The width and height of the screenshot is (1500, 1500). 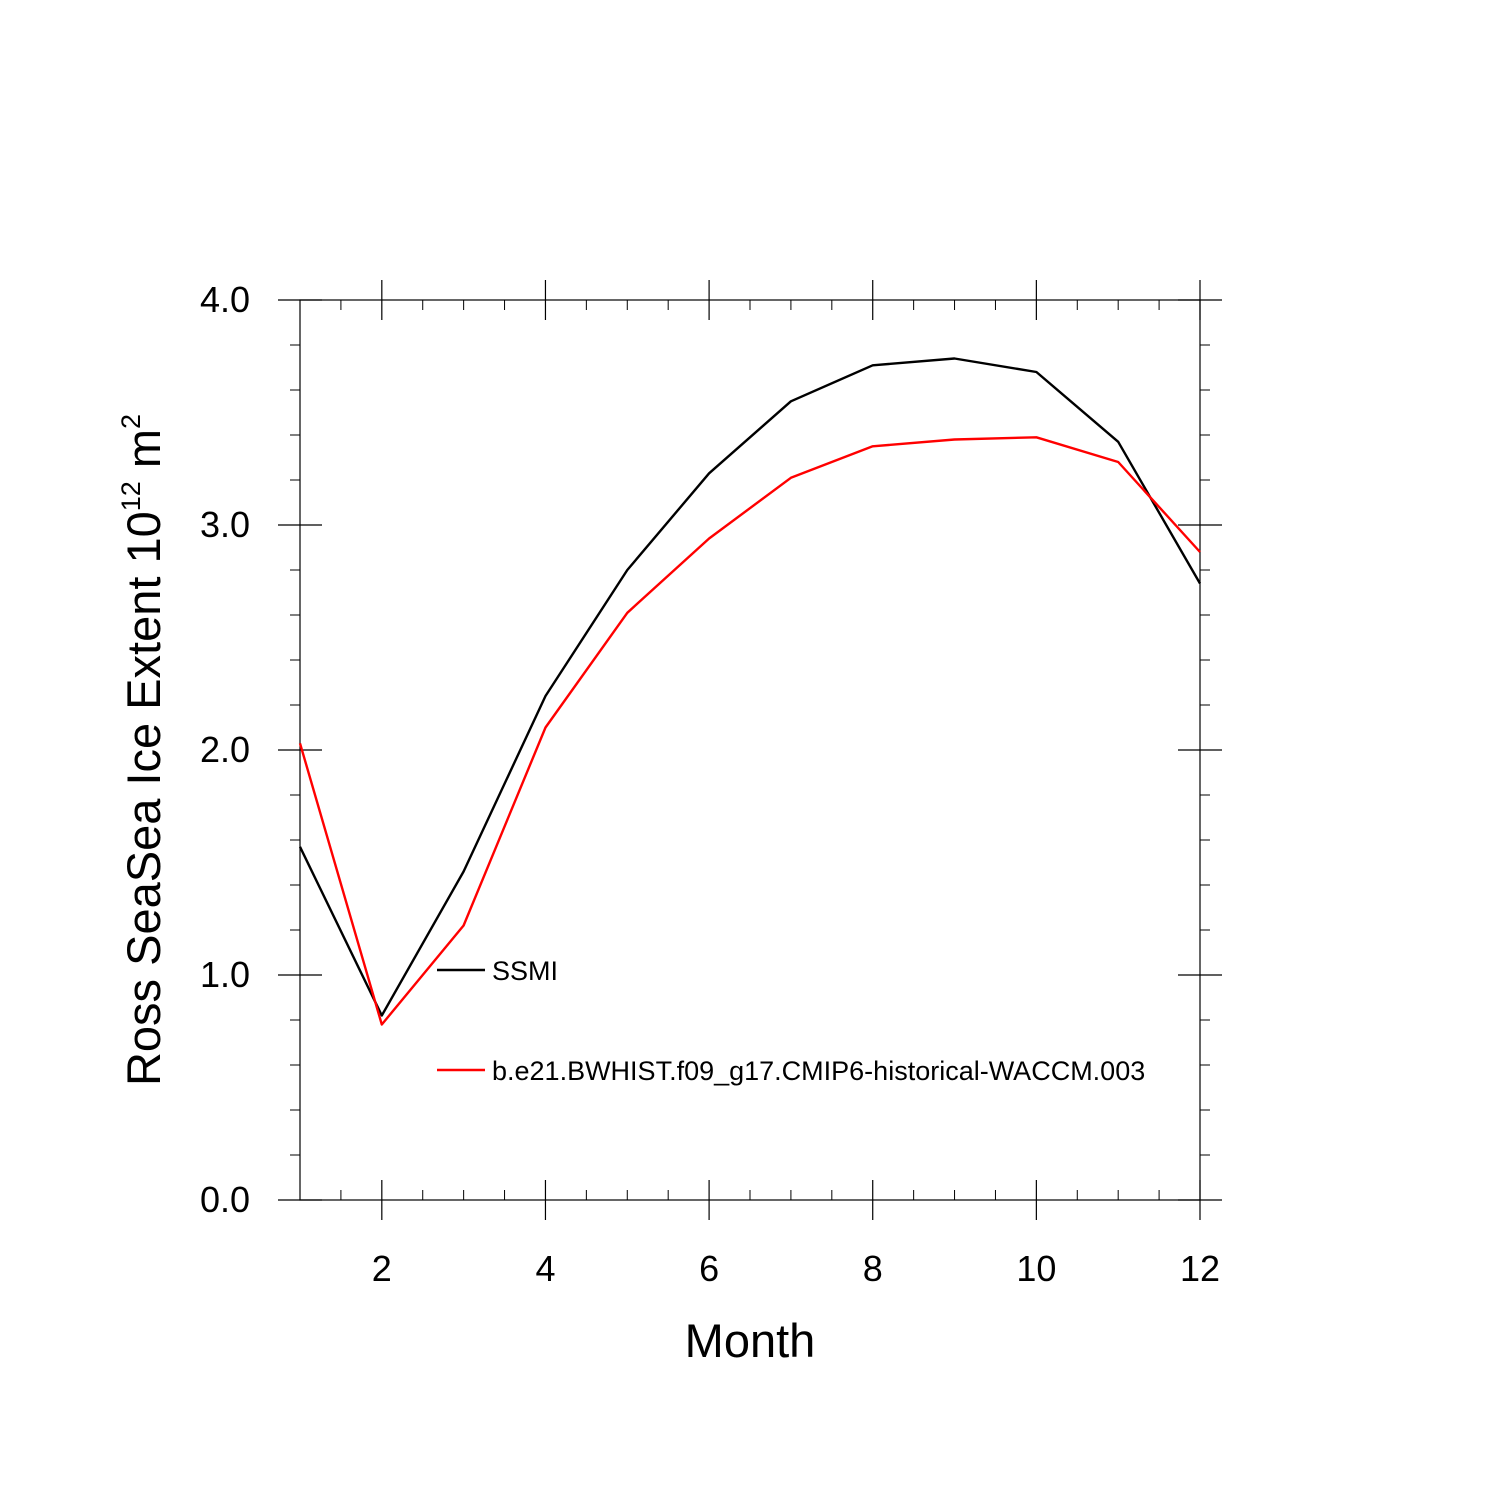 I want to click on x-tick-label: 8, so click(x=873, y=1268).